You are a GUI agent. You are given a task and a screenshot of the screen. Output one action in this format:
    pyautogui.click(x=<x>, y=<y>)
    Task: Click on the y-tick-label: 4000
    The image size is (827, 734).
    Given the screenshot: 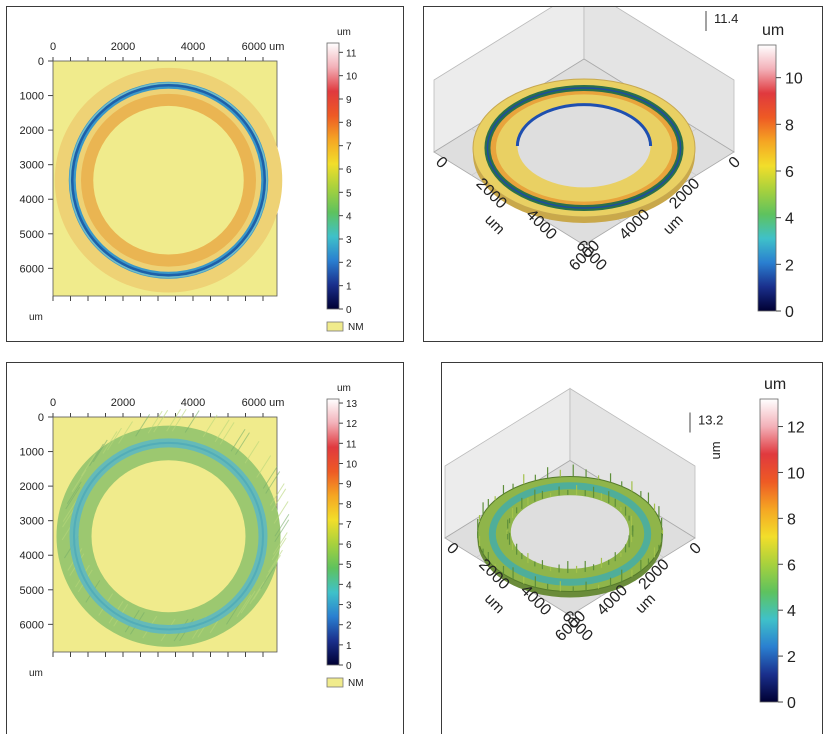 What is the action you would take?
    pyautogui.click(x=32, y=200)
    